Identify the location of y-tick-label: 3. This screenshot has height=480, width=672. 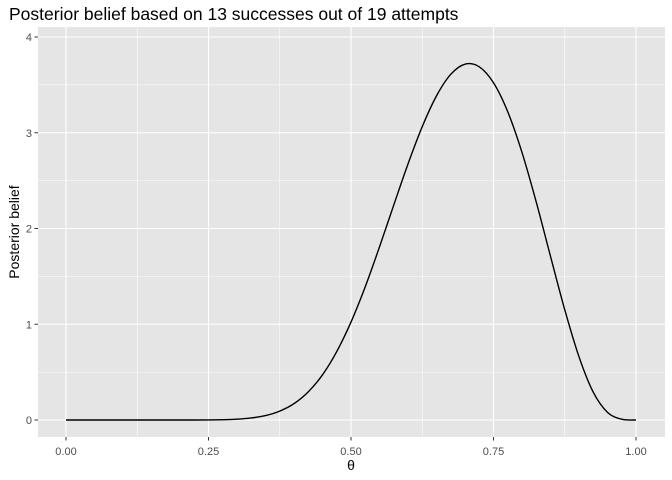
(29, 134).